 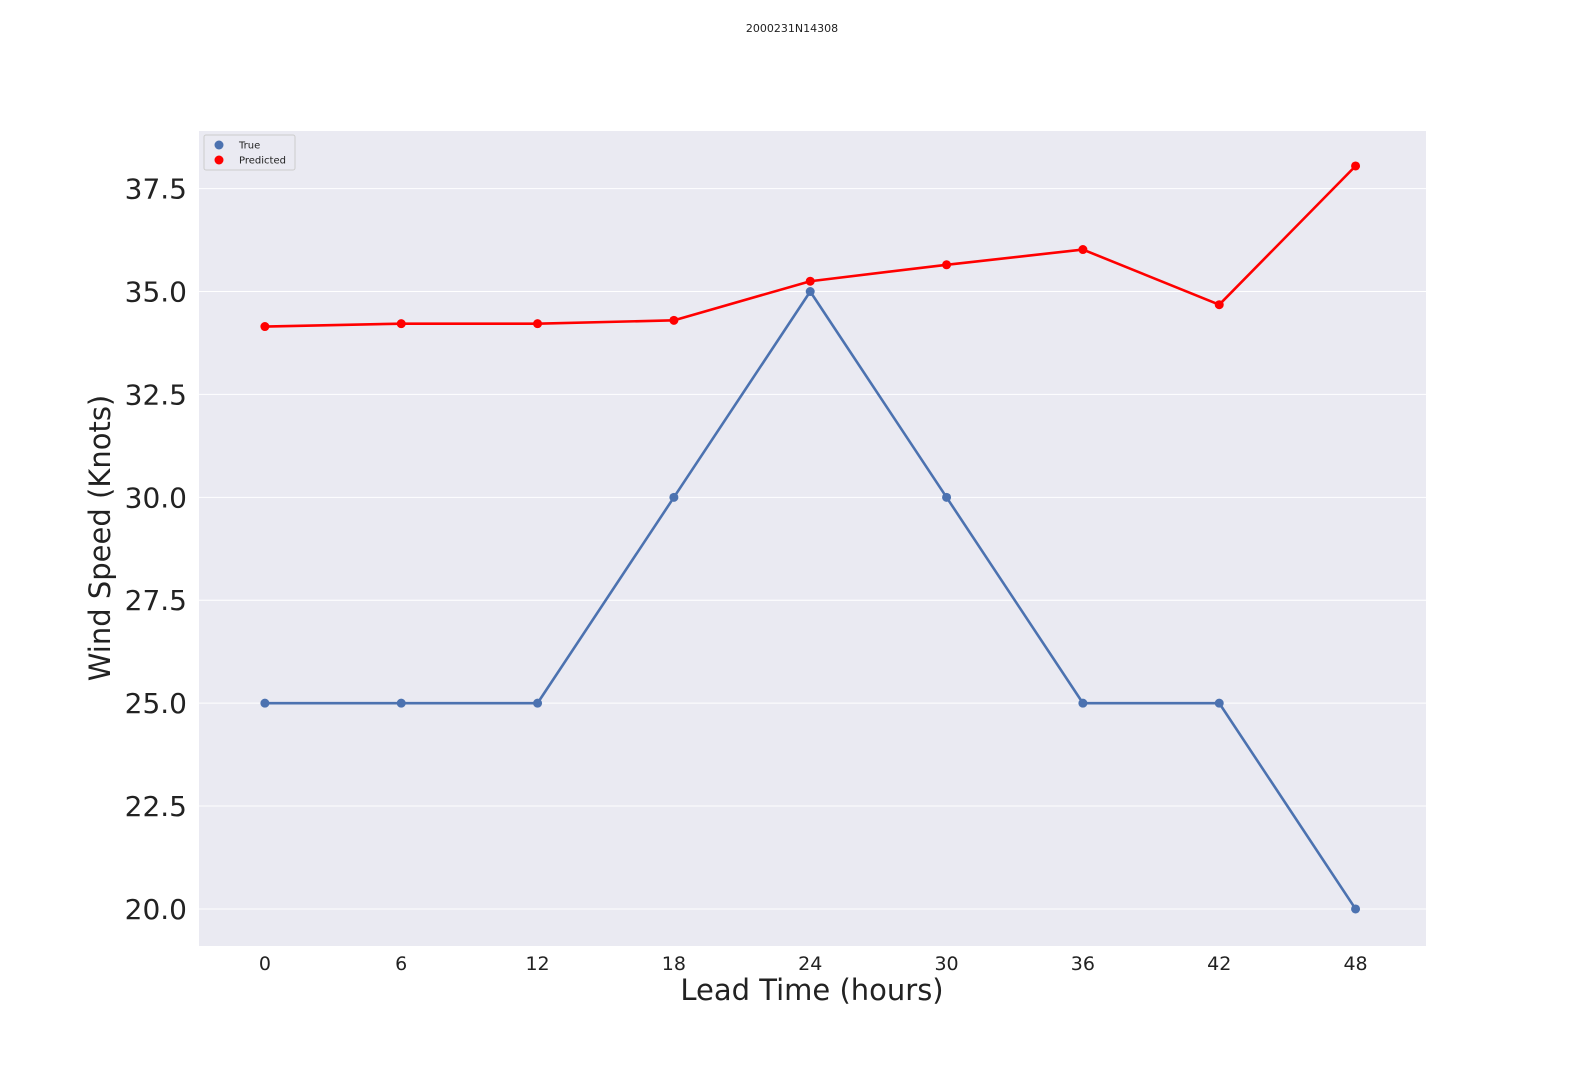 I want to click on y-tick-label: 37.5, so click(x=156, y=189).